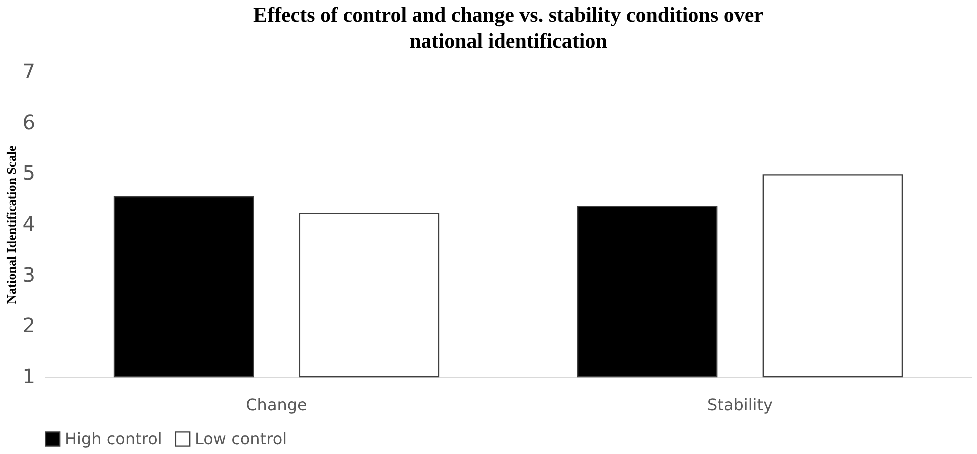  Describe the element at coordinates (29, 122) in the screenshot. I see `y-tick-label: 6` at that location.